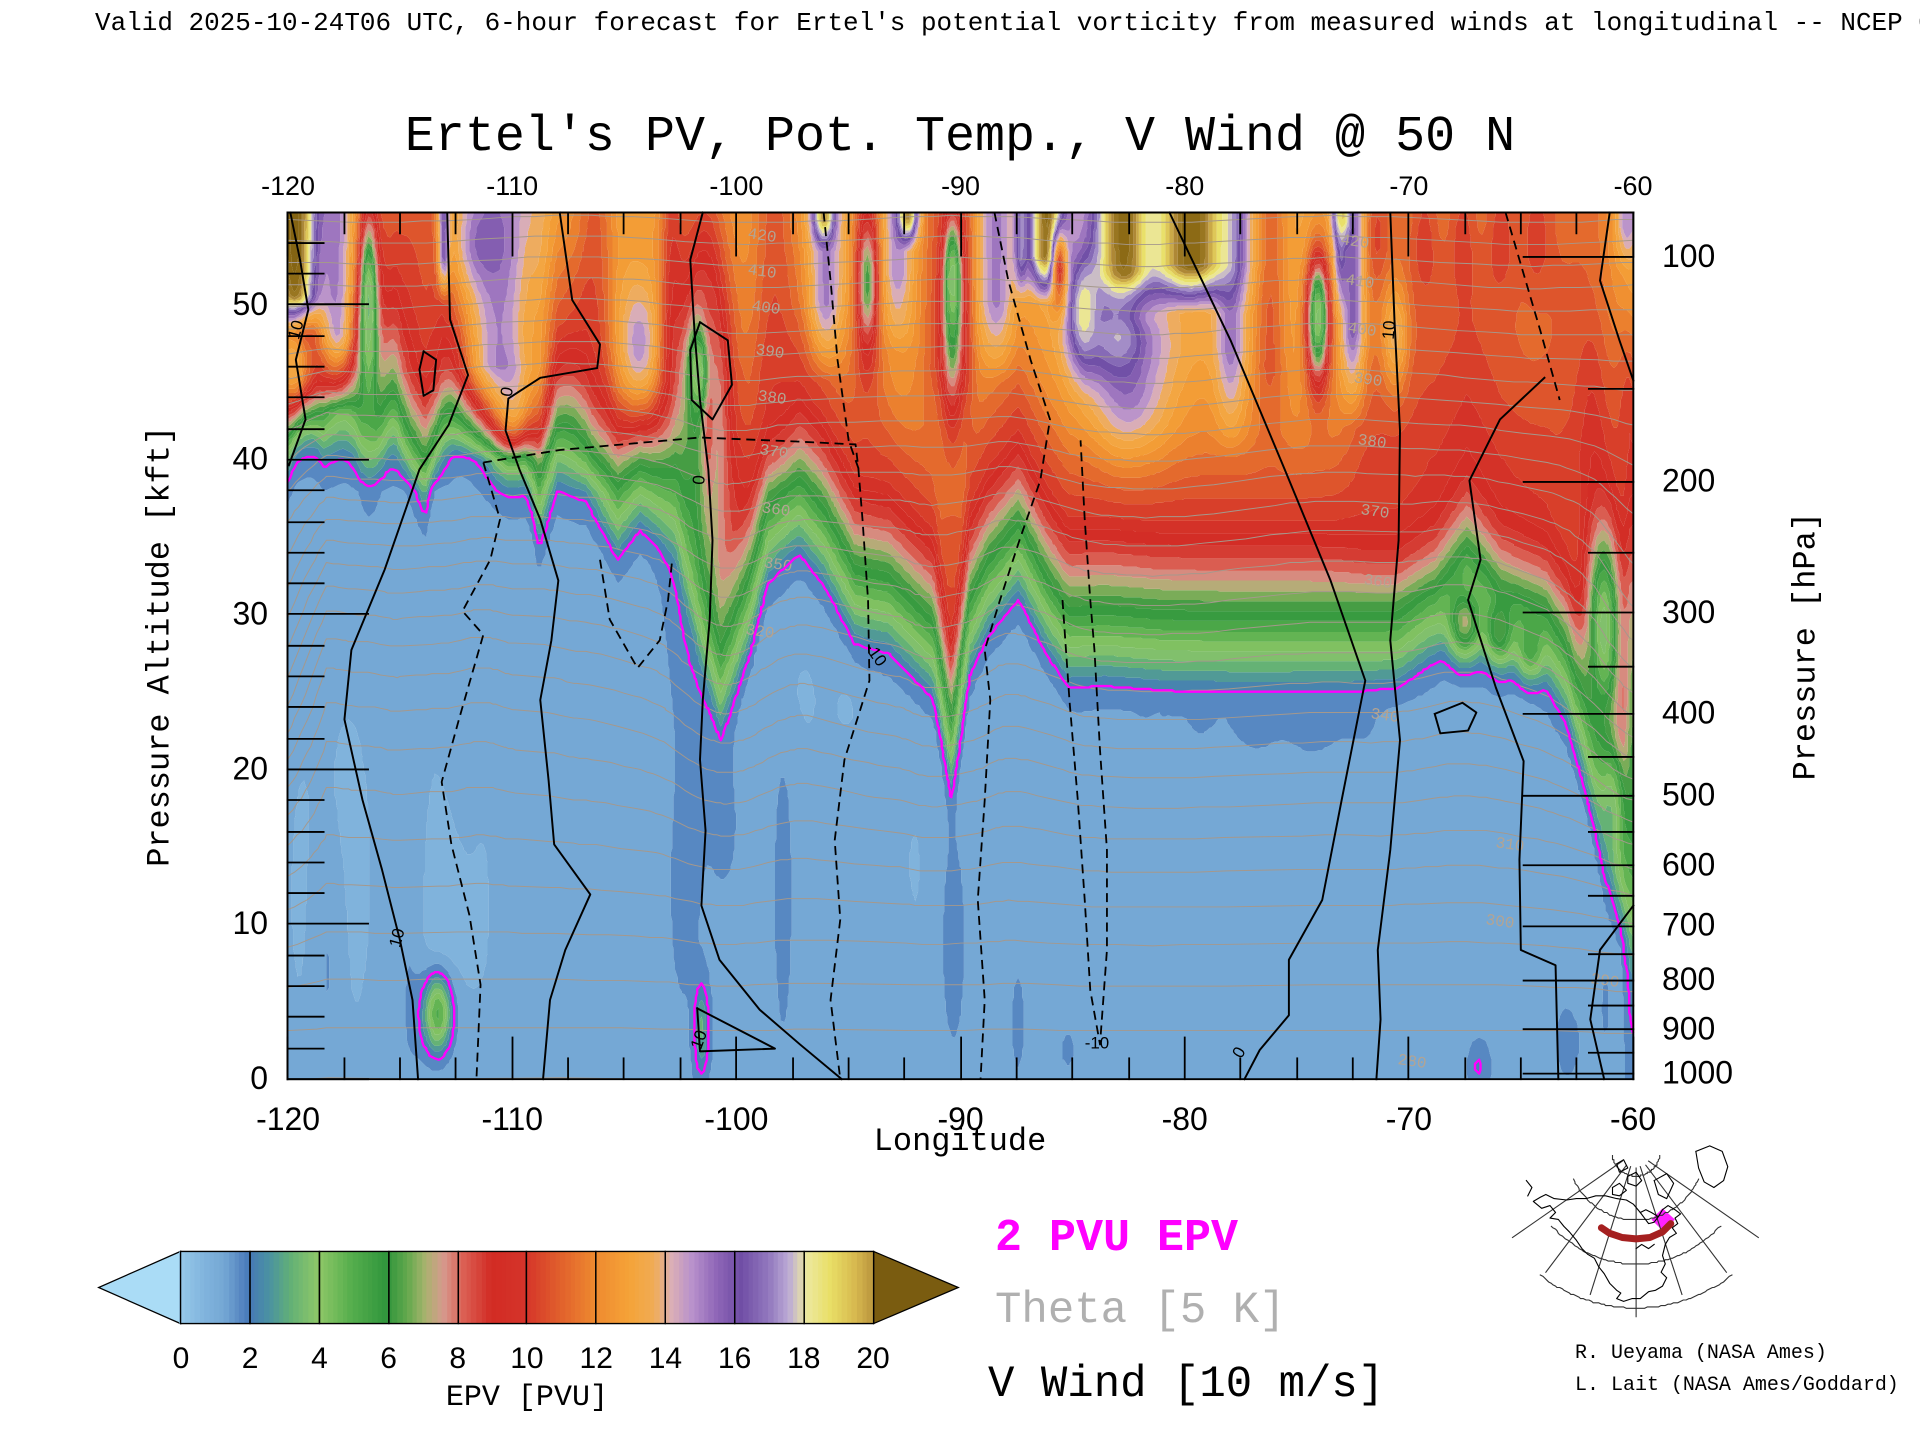 Image resolution: width=1920 pixels, height=1440 pixels. Describe the element at coordinates (803, 1358) in the screenshot. I see `svg-text: 18` at that location.